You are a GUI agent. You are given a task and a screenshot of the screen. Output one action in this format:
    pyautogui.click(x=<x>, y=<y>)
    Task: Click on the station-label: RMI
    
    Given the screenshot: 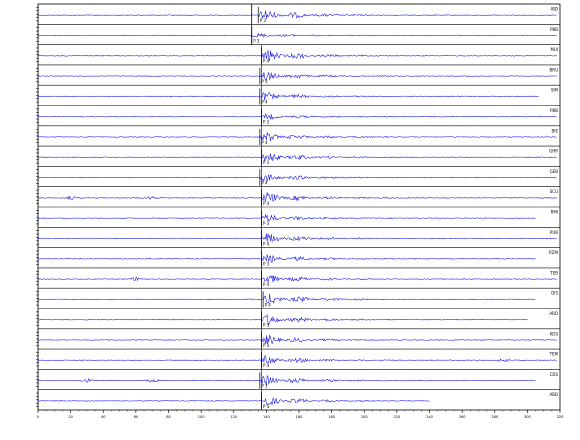 What is the action you would take?
    pyautogui.click(x=554, y=212)
    